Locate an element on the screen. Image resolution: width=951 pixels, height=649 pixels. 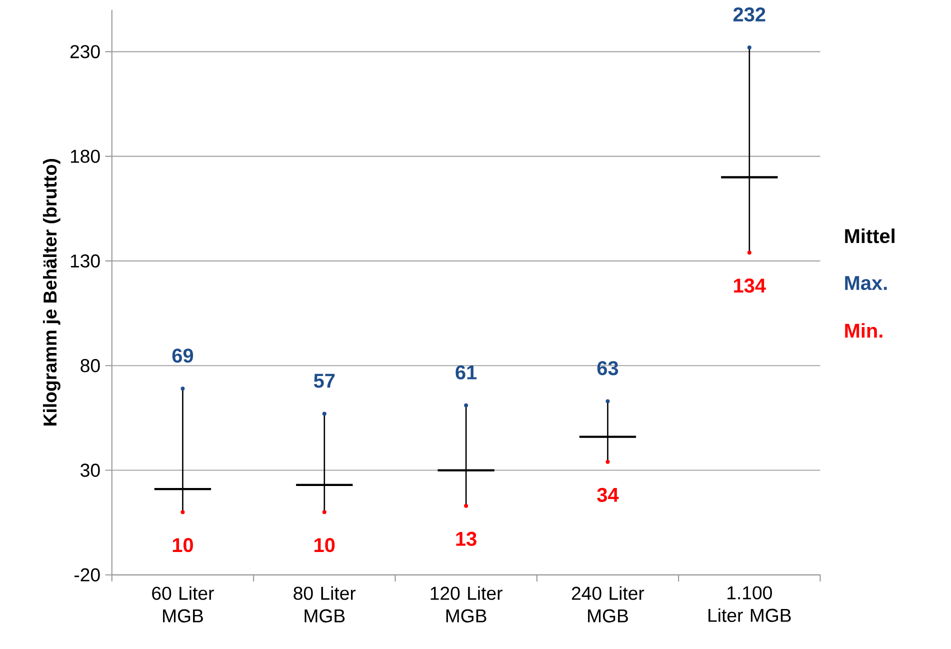
data-label: 61 is located at coordinates (466, 372).